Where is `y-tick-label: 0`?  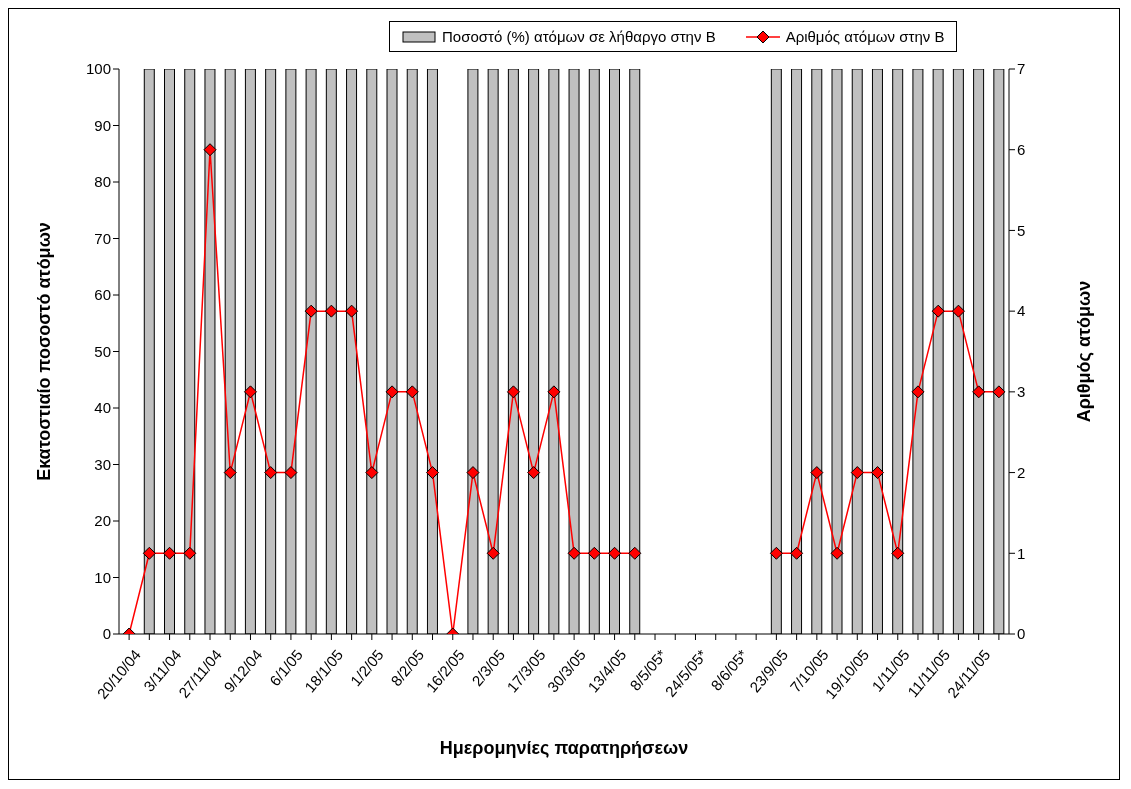
y-tick-label: 0 is located at coordinates (106, 634).